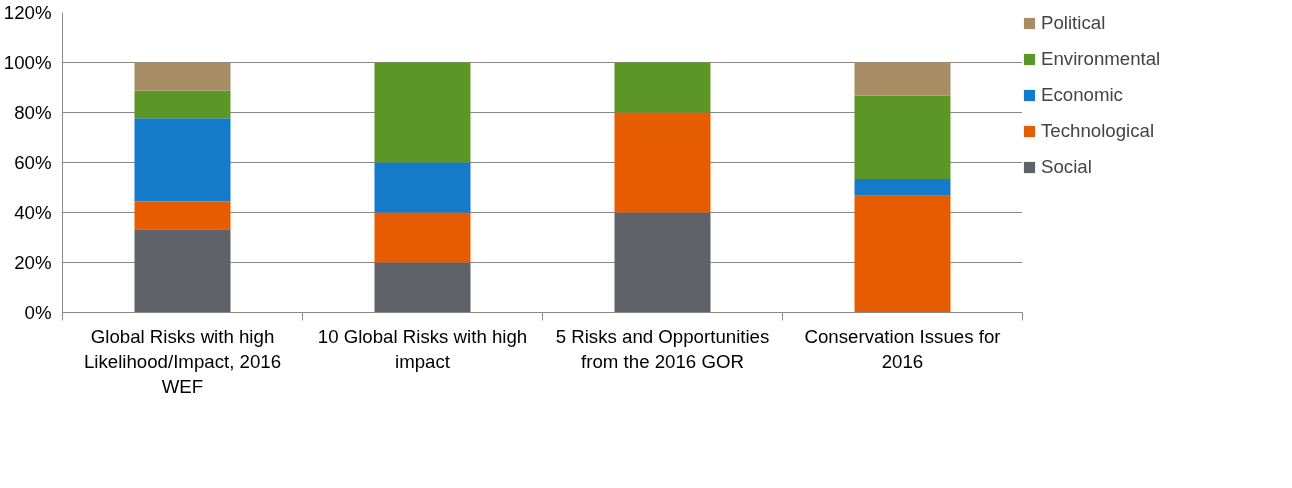 Image resolution: width=1292 pixels, height=488 pixels. What do you see at coordinates (1082, 95) in the screenshot?
I see `legend-label: Economic` at bounding box center [1082, 95].